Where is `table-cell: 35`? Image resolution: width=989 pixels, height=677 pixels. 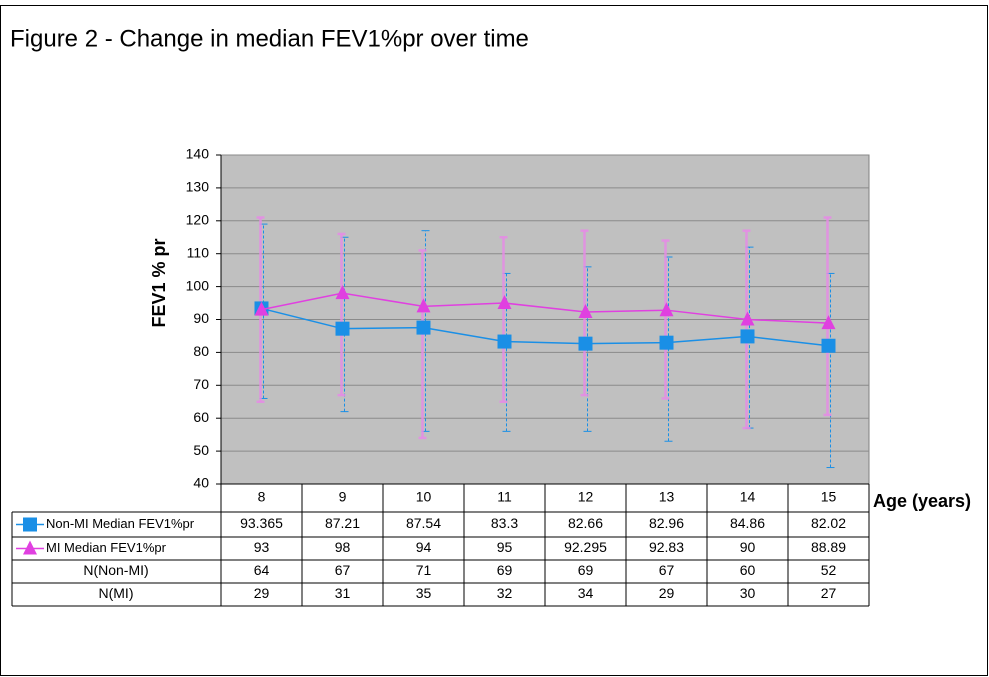 table-cell: 35 is located at coordinates (424, 593).